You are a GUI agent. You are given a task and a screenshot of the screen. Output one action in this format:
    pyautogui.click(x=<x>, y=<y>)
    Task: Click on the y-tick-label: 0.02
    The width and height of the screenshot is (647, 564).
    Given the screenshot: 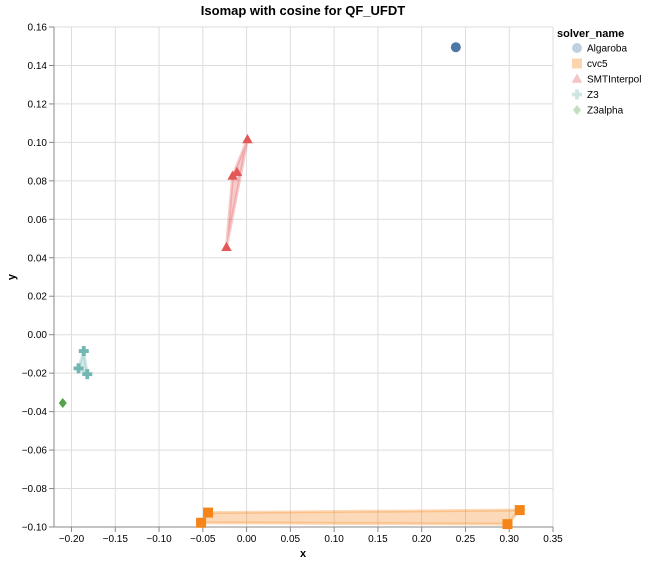 What is the action you would take?
    pyautogui.click(x=38, y=297)
    